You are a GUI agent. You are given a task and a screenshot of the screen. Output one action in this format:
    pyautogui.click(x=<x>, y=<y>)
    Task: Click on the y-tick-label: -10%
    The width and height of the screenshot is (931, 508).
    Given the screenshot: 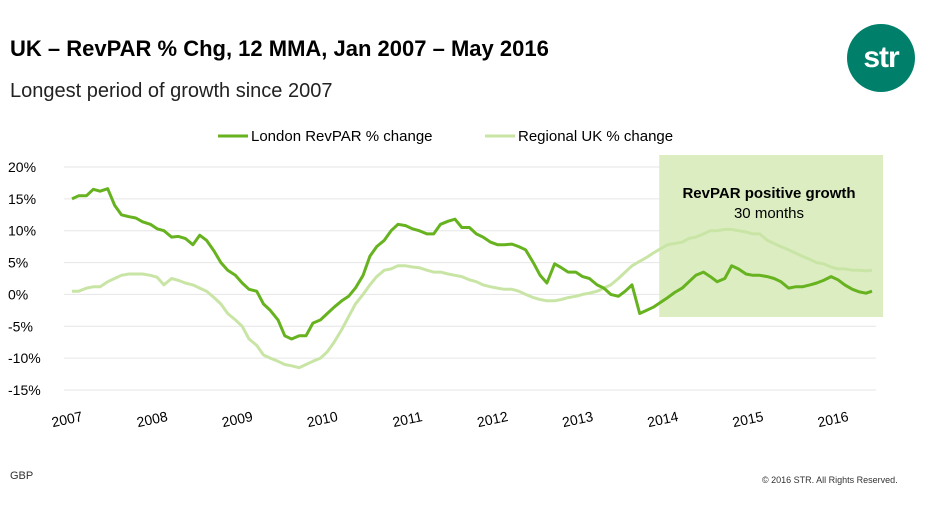 What is the action you would take?
    pyautogui.click(x=24, y=358)
    